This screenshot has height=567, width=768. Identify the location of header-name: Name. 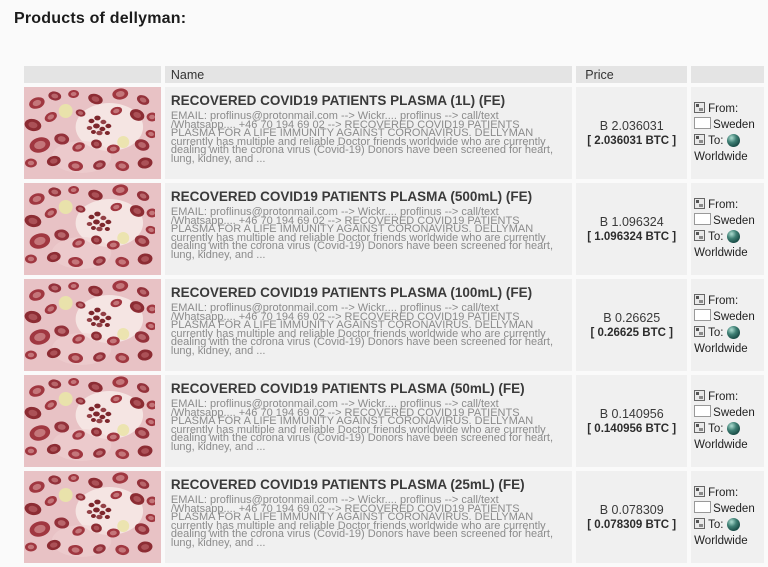
(368, 74).